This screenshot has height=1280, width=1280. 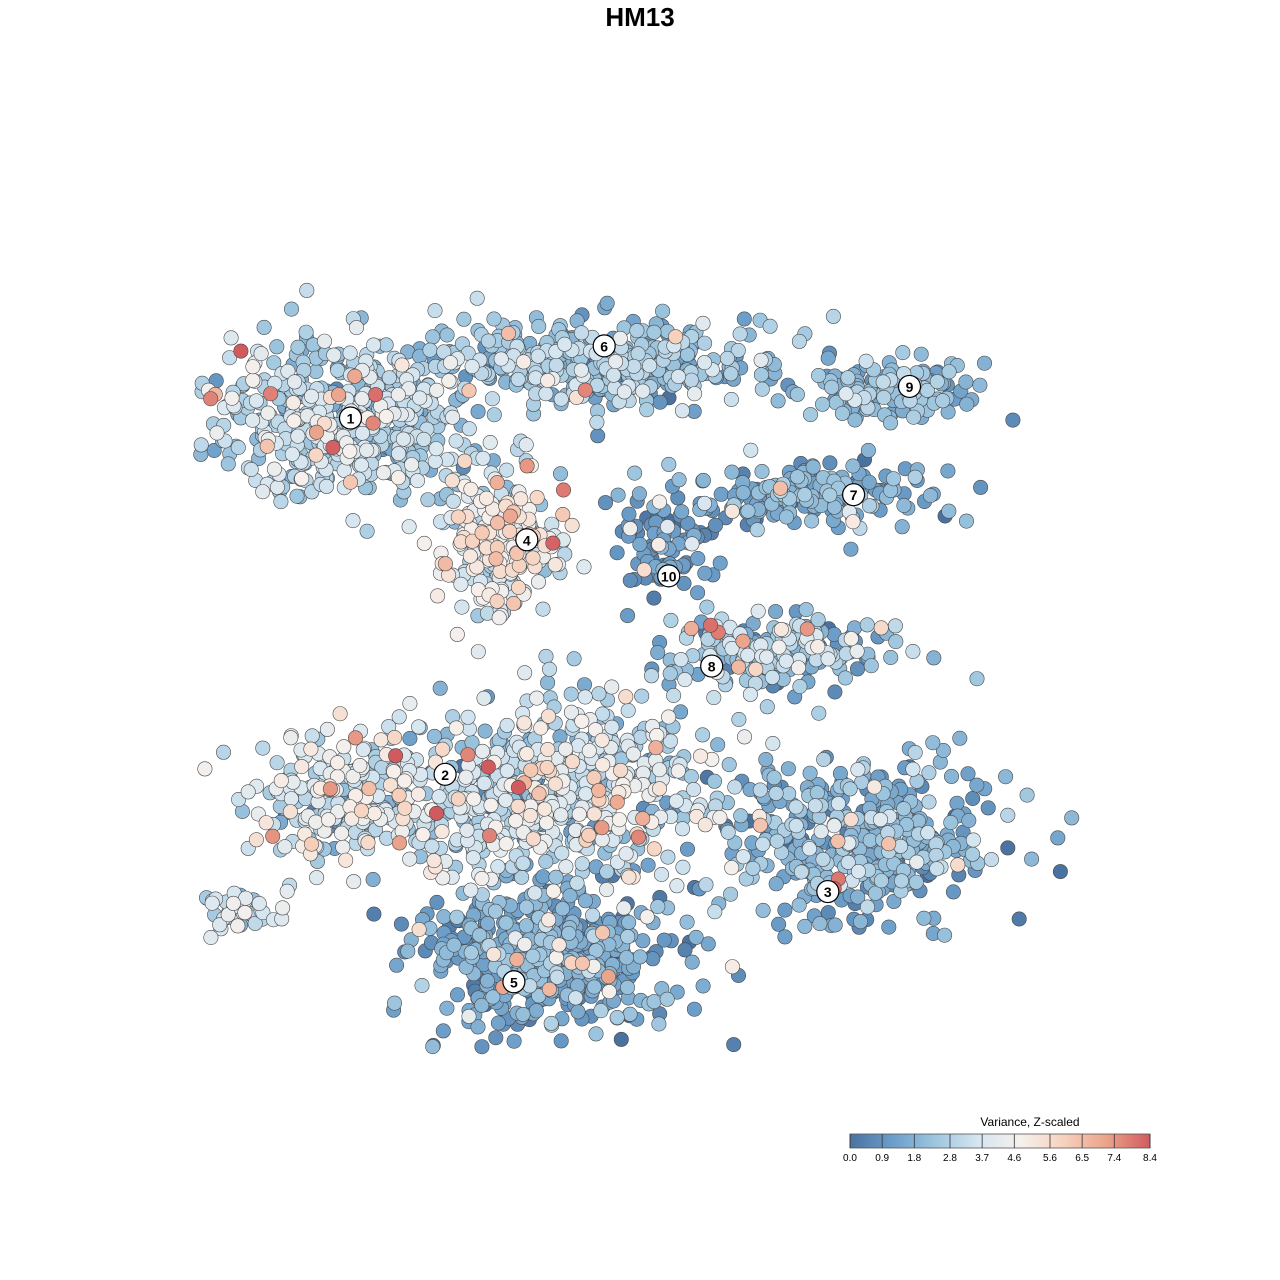 I want to click on cluster-label-text: 6, so click(x=604, y=346).